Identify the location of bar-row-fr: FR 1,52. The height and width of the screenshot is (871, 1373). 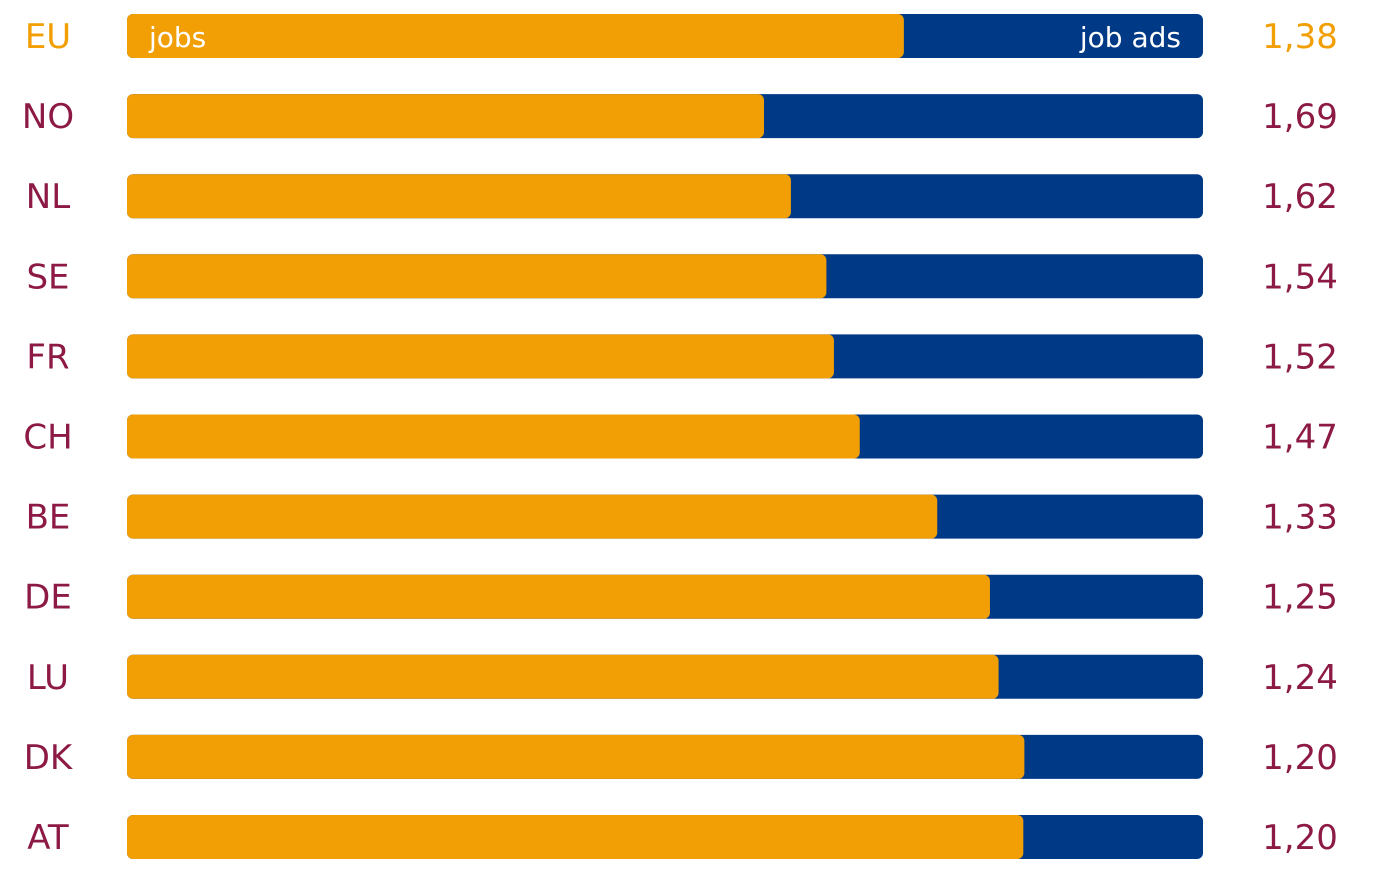
(682, 356).